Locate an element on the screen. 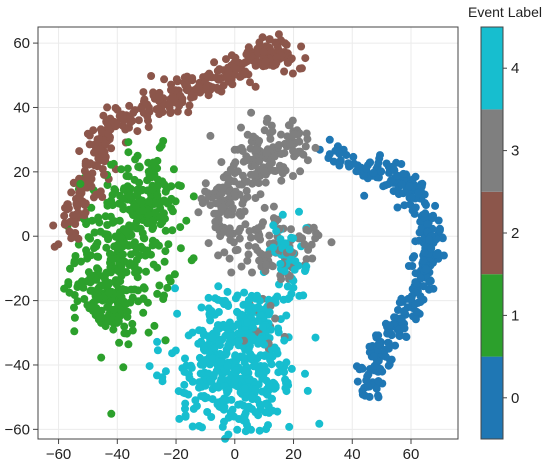 This screenshot has width=550, height=465. x-tick-label: −20 is located at coordinates (175, 454).